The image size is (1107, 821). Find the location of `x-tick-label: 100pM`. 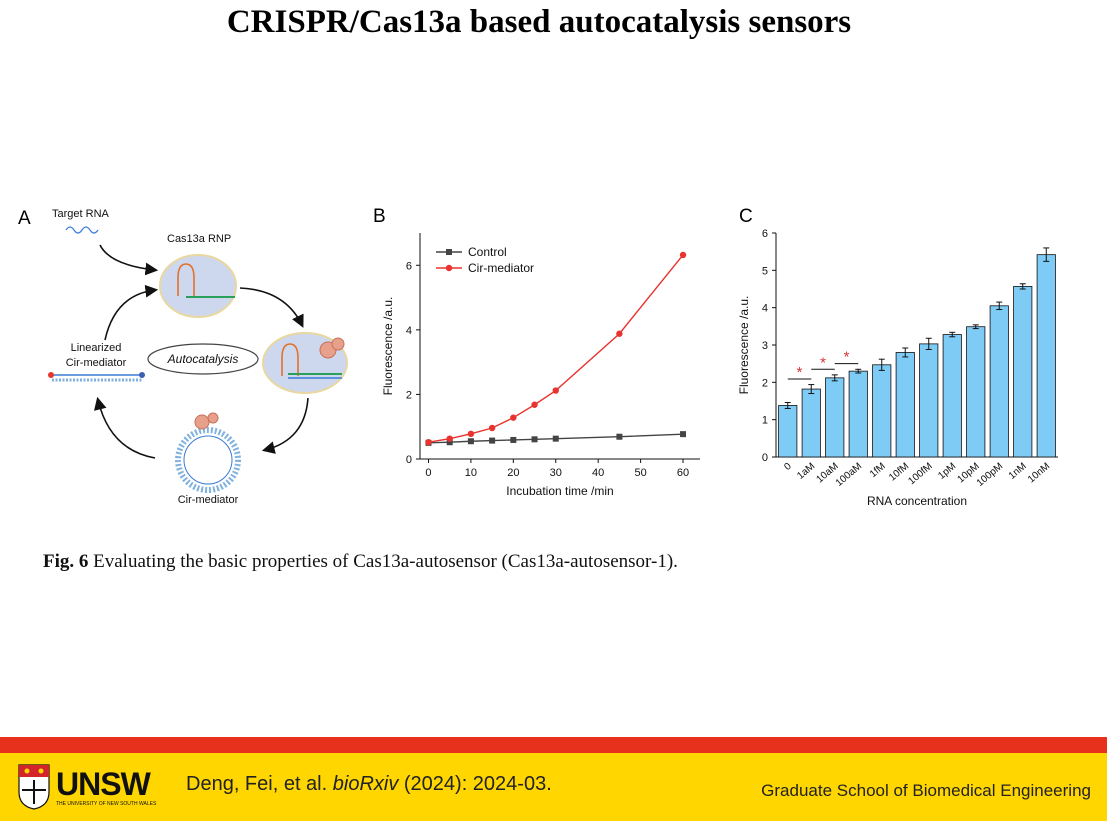

x-tick-label: 100pM is located at coordinates (990, 475).